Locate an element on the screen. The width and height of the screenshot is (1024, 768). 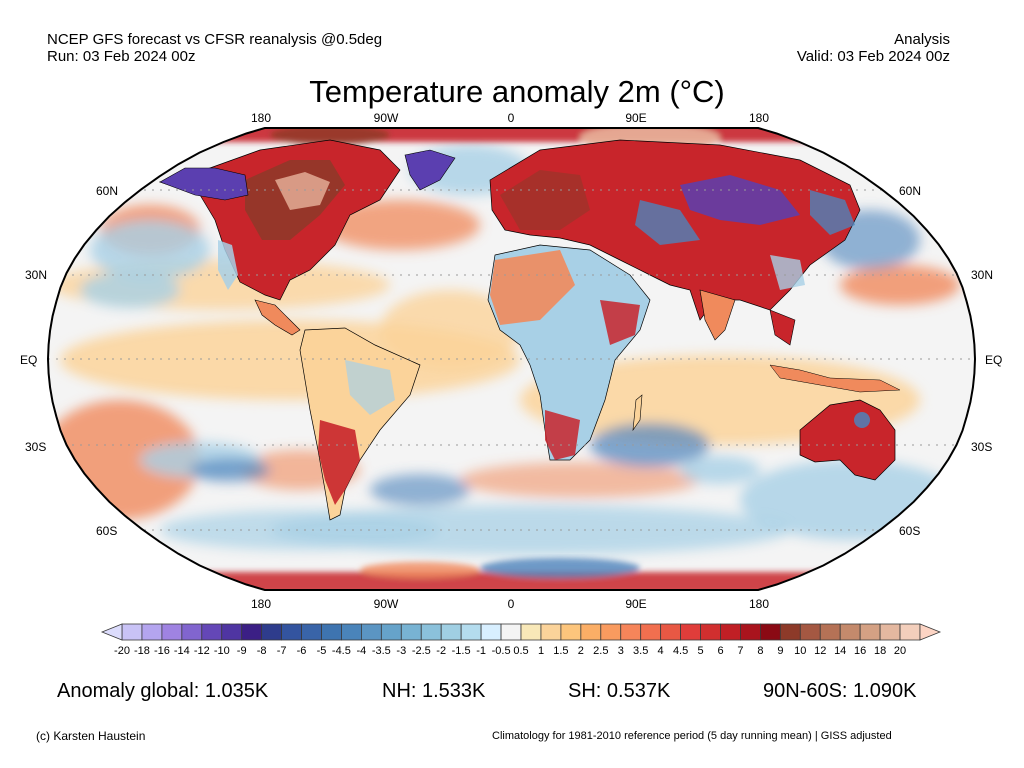
colorbar-tick-label: 0.5 is located at coordinates (521, 651).